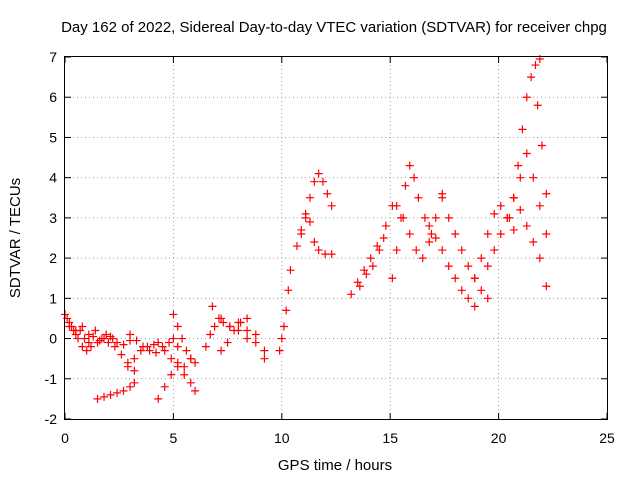 The height and width of the screenshot is (480, 640). I want to click on x-tick-label: 5, so click(174, 438).